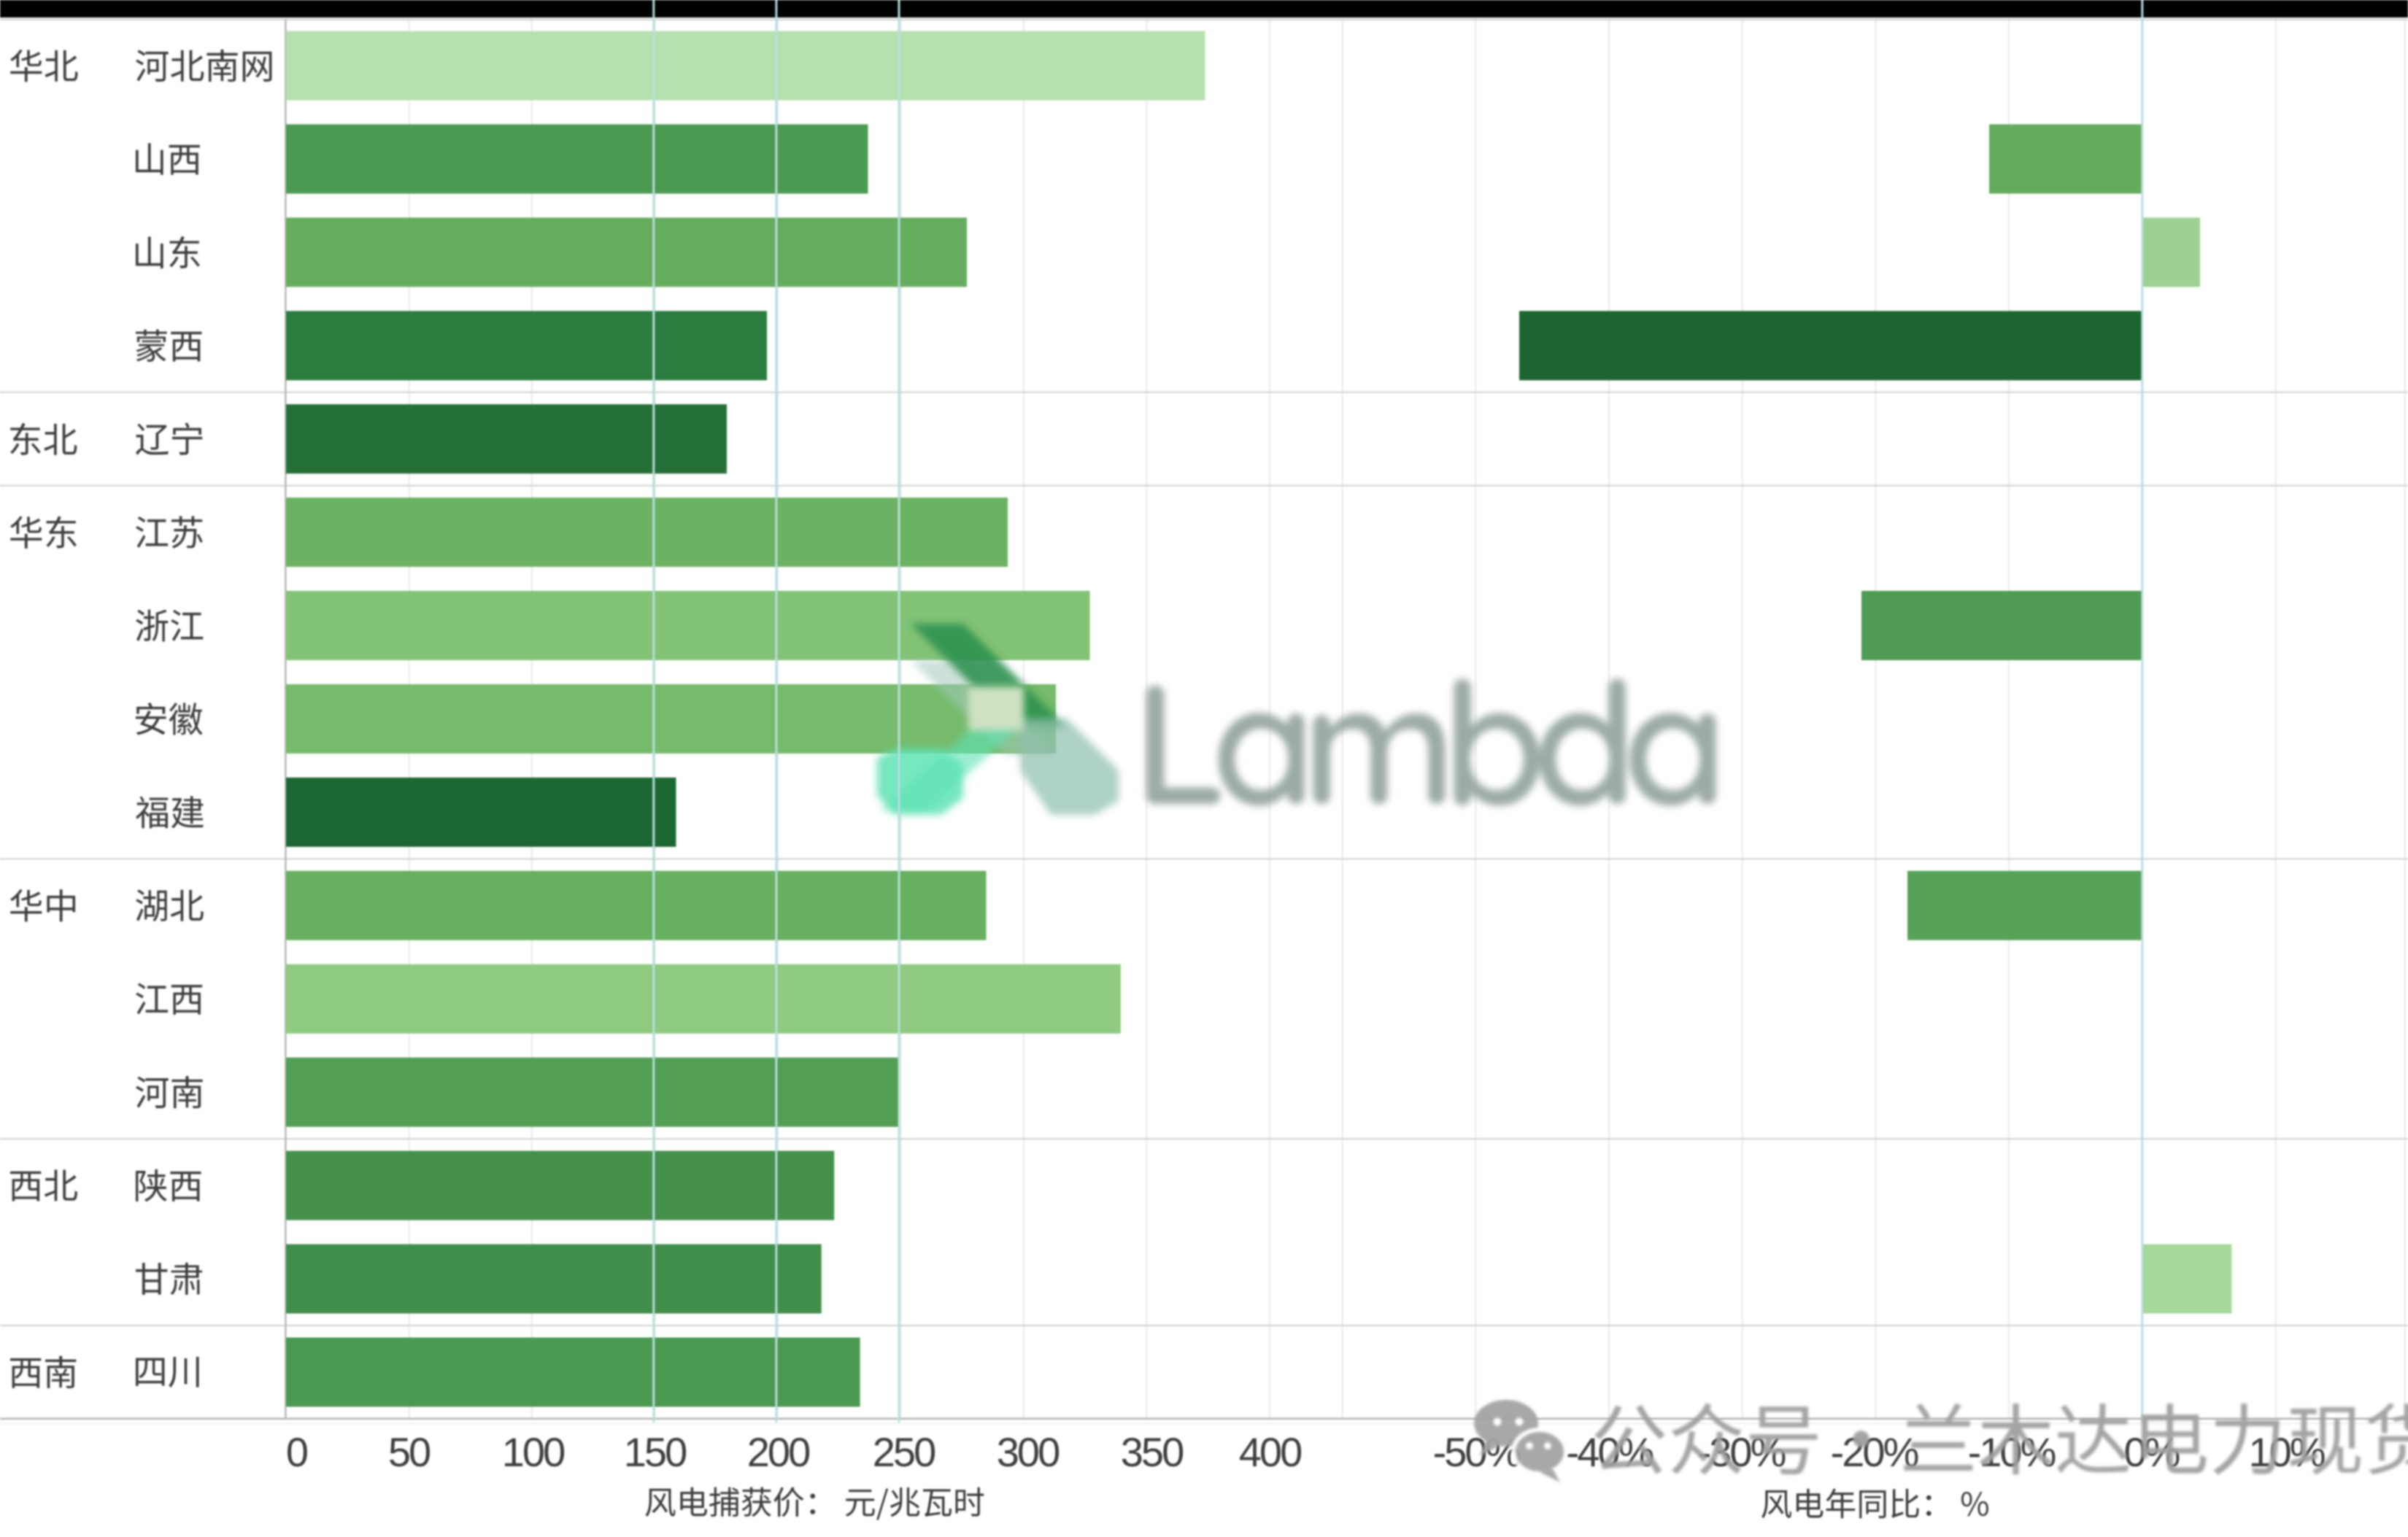  What do you see at coordinates (533, 1452) in the screenshot?
I see `svg-text: 100` at bounding box center [533, 1452].